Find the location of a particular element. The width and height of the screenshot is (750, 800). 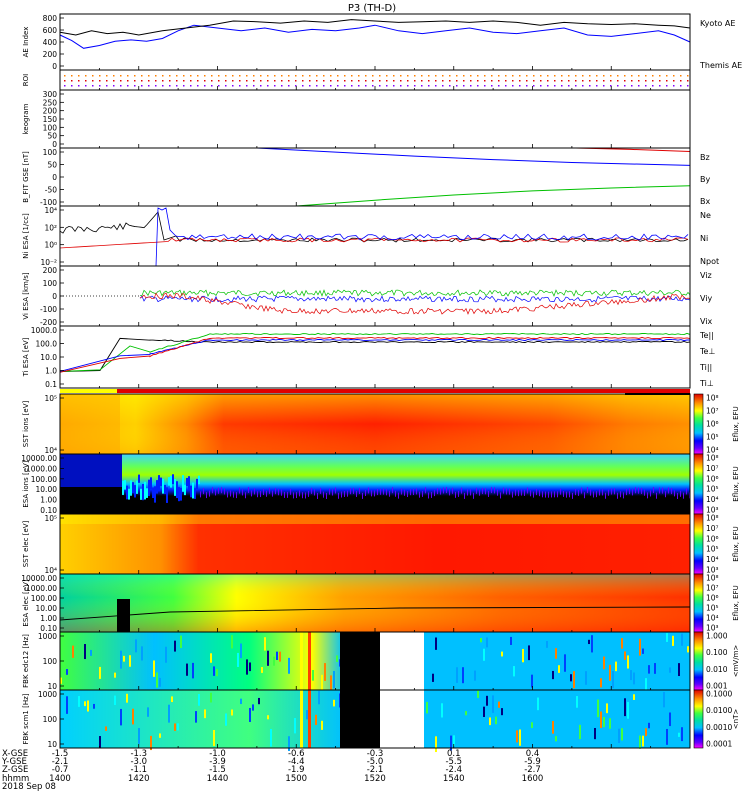

x-cell-y: -5.5 is located at coordinates (453, 762).